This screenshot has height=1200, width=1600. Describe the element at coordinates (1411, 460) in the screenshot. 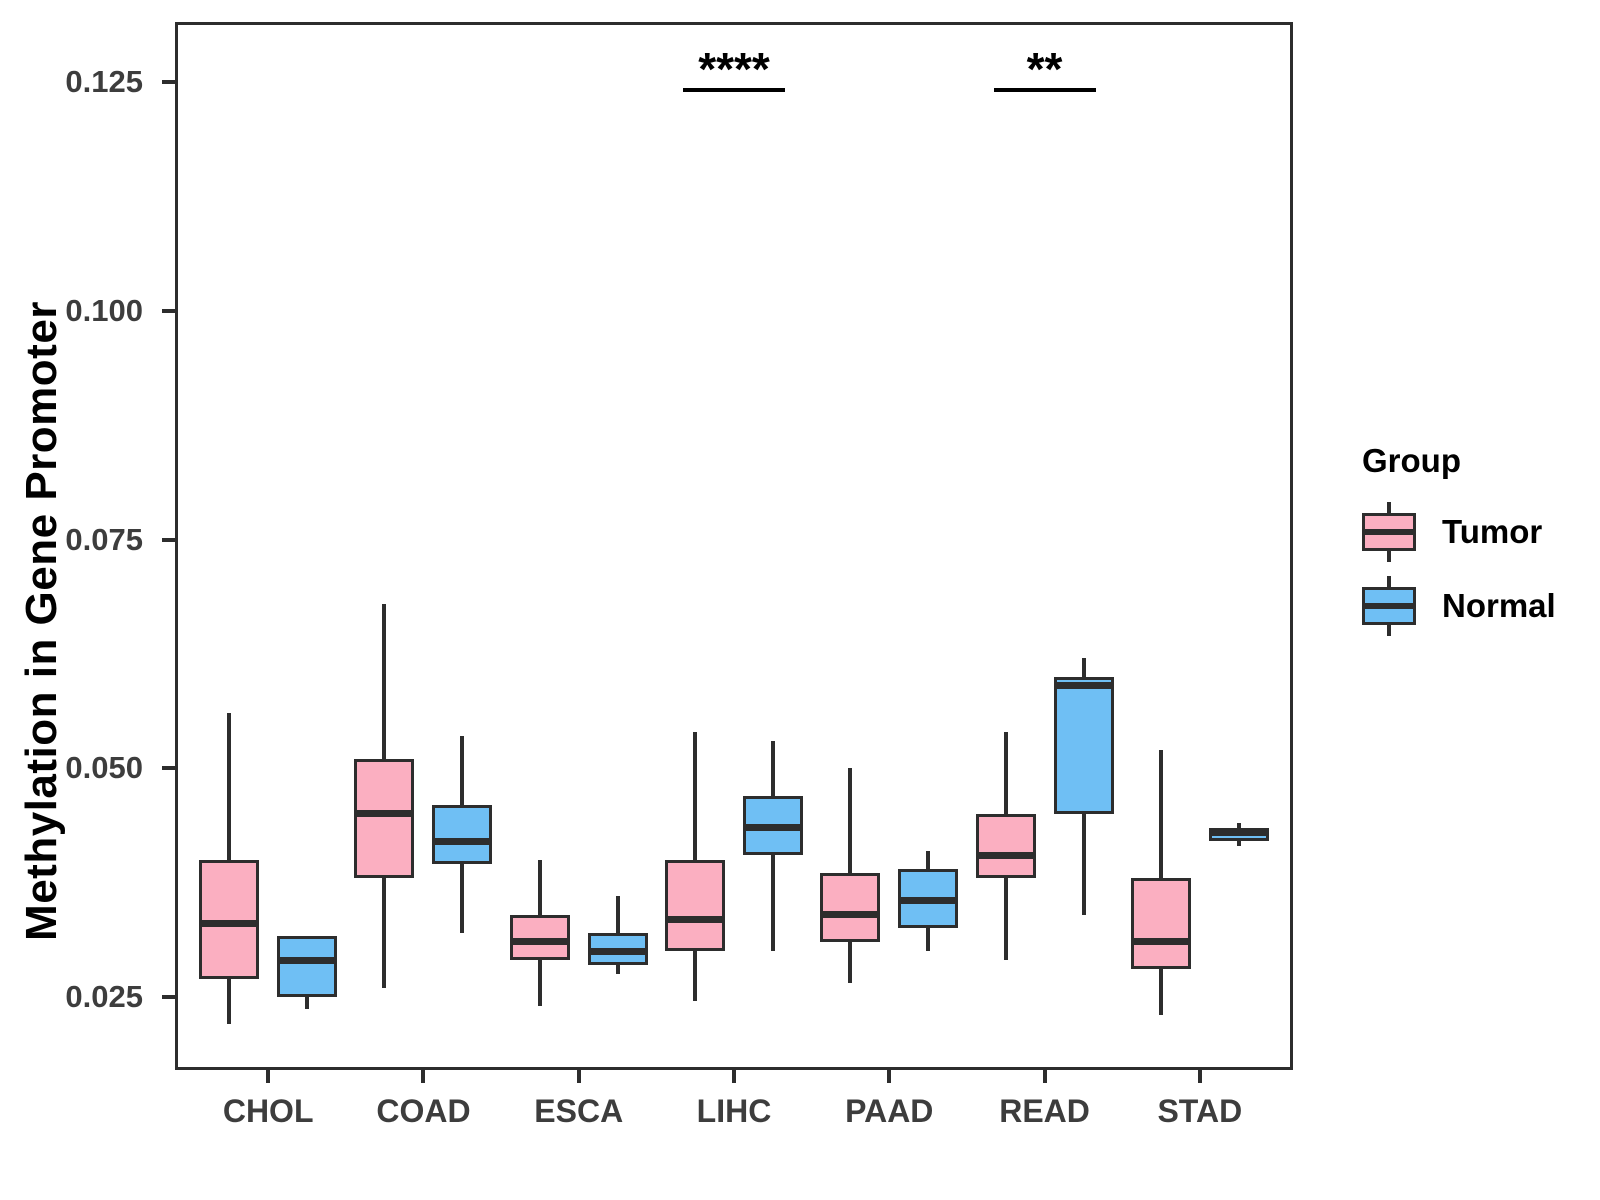

I see `legend-title: Group` at that location.